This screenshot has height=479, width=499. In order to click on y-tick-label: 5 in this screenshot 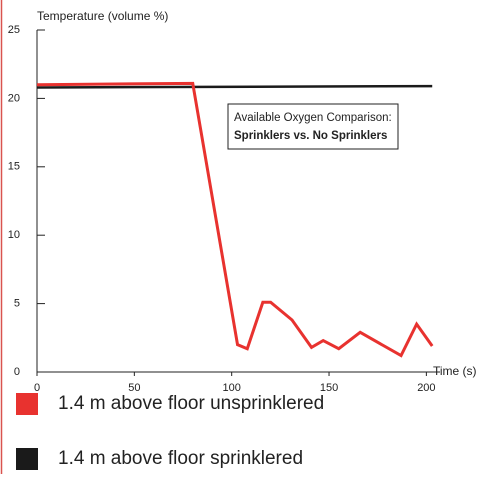, I will do `click(17, 304)`.